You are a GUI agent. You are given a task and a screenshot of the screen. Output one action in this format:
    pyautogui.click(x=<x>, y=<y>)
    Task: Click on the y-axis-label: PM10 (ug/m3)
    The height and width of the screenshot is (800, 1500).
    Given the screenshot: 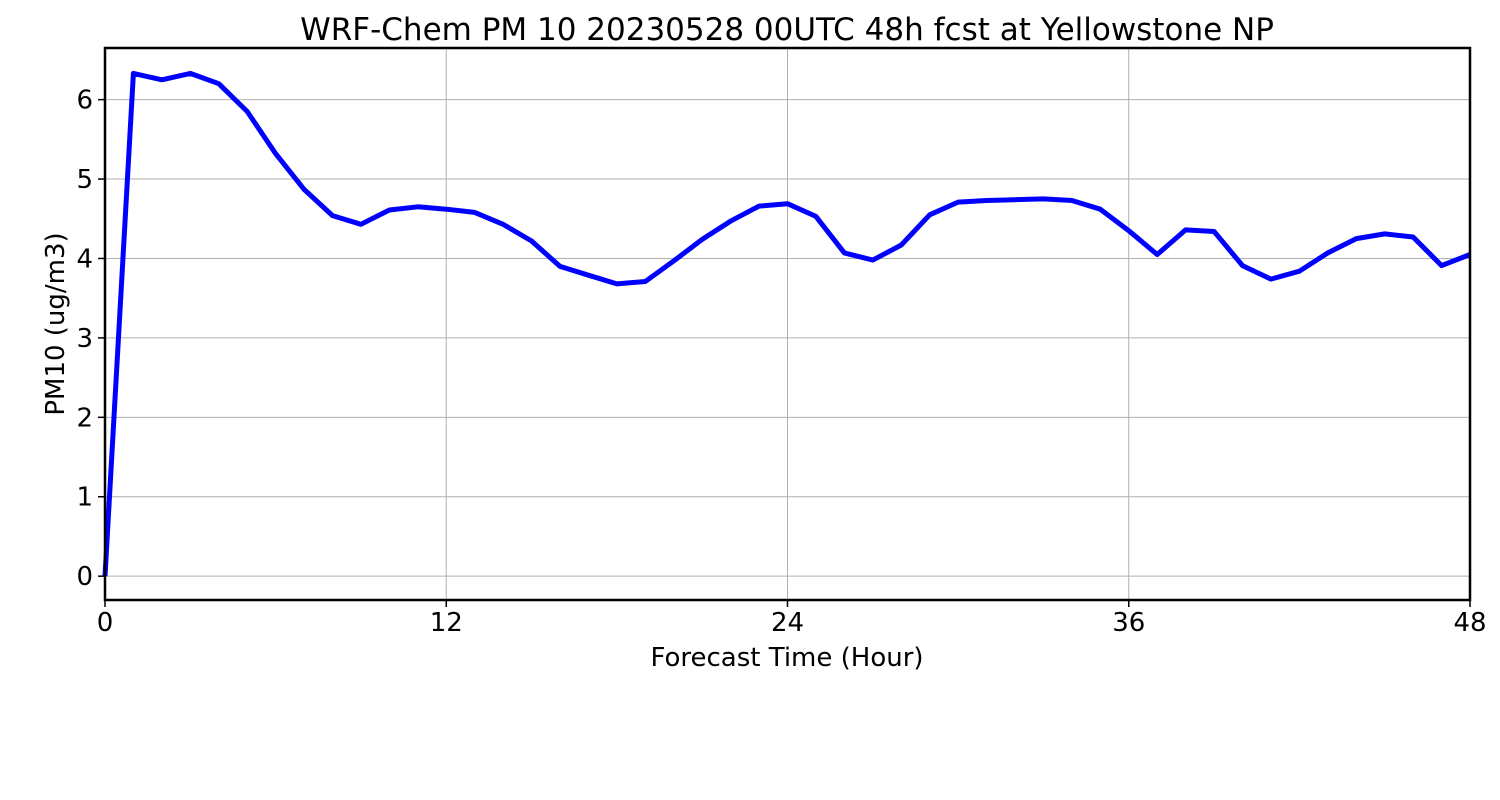 What is the action you would take?
    pyautogui.click(x=56, y=323)
    